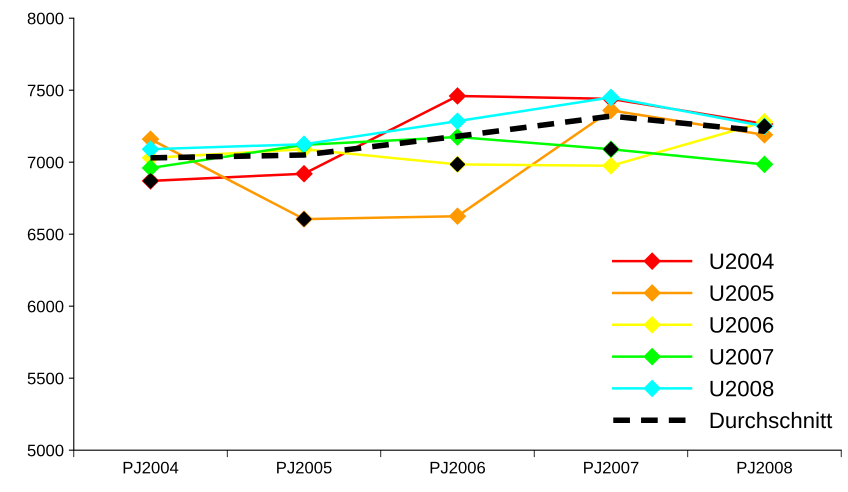  What do you see at coordinates (46, 450) in the screenshot?
I see `y-tick-label: 5000` at bounding box center [46, 450].